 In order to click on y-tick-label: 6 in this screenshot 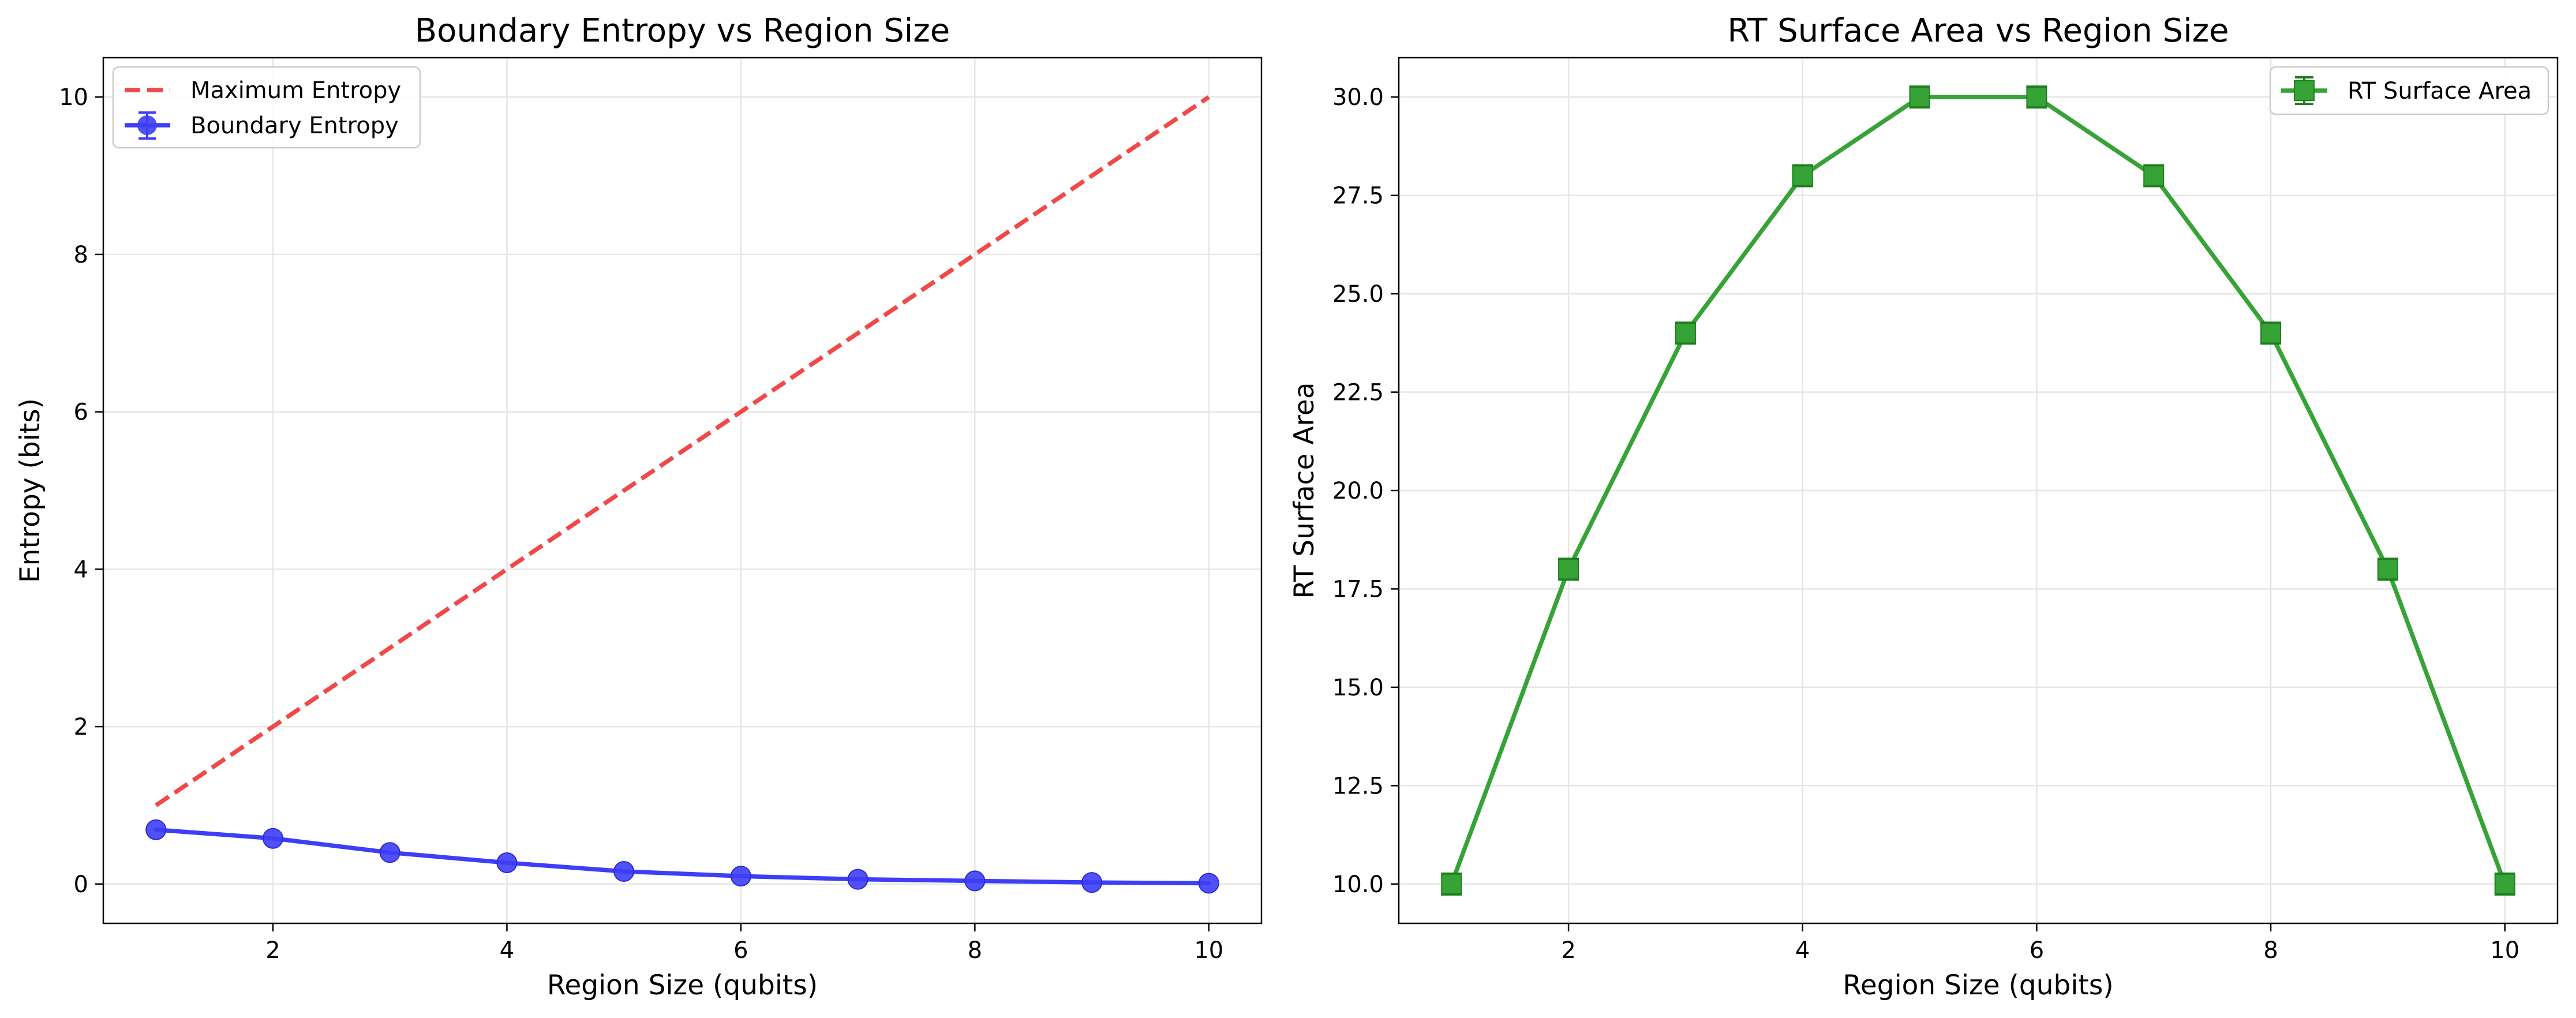, I will do `click(81, 412)`.